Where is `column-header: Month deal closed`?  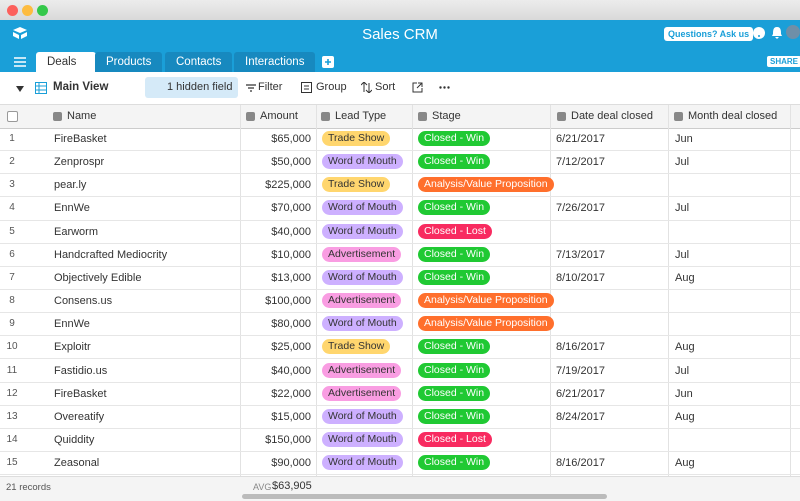 column-header: Month deal closed is located at coordinates (733, 116).